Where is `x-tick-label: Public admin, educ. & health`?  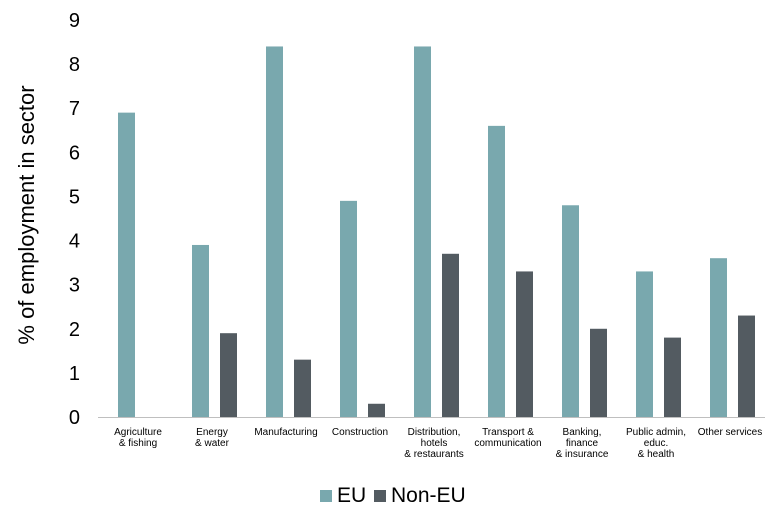 x-tick-label: Public admin, educ. & health is located at coordinates (656, 443).